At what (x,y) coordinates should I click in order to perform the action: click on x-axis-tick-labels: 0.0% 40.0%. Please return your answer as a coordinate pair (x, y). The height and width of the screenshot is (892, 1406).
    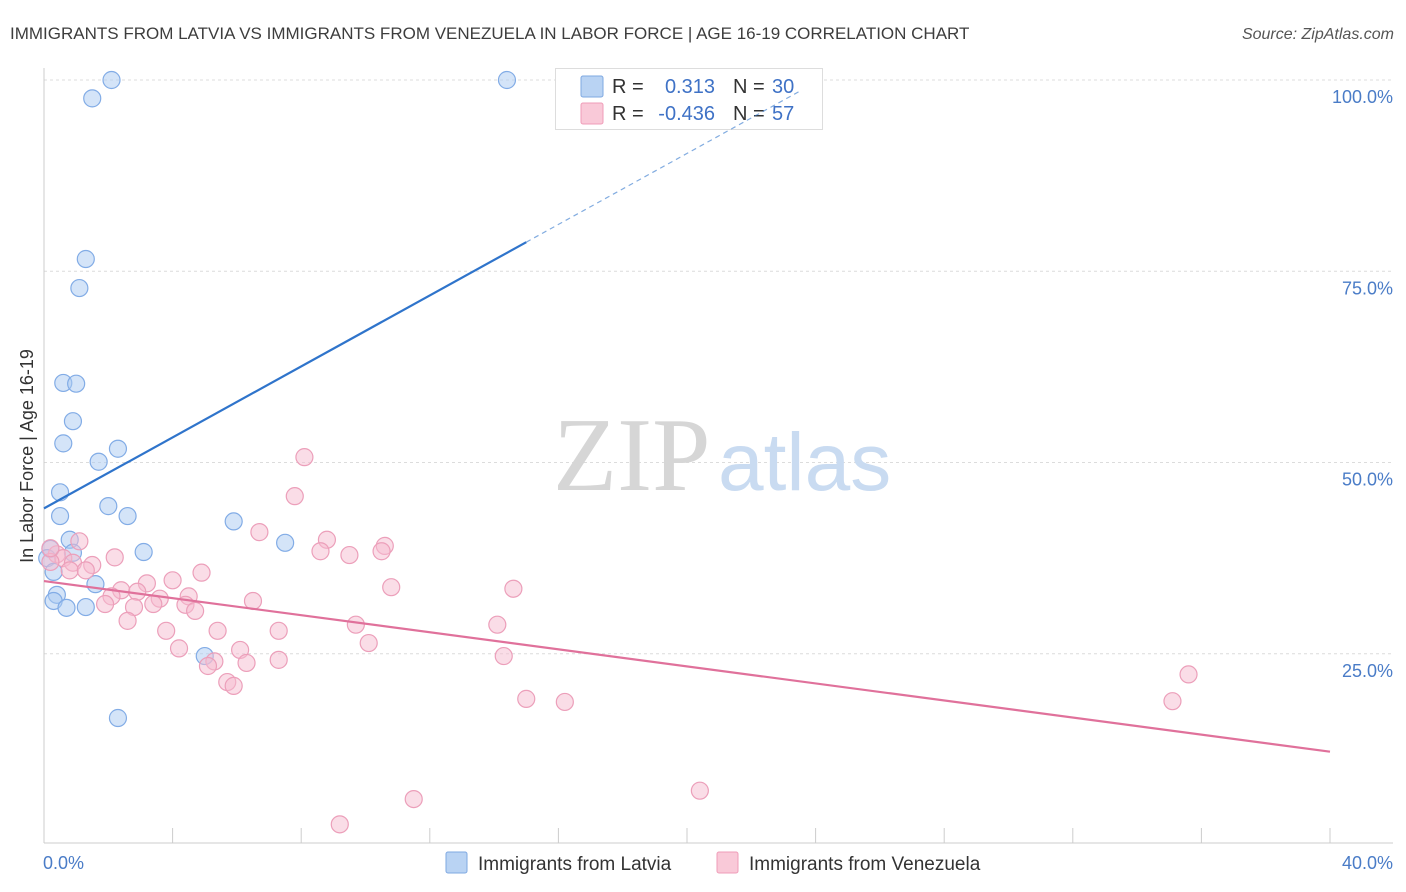
    Looking at the image, I should click on (718, 863).